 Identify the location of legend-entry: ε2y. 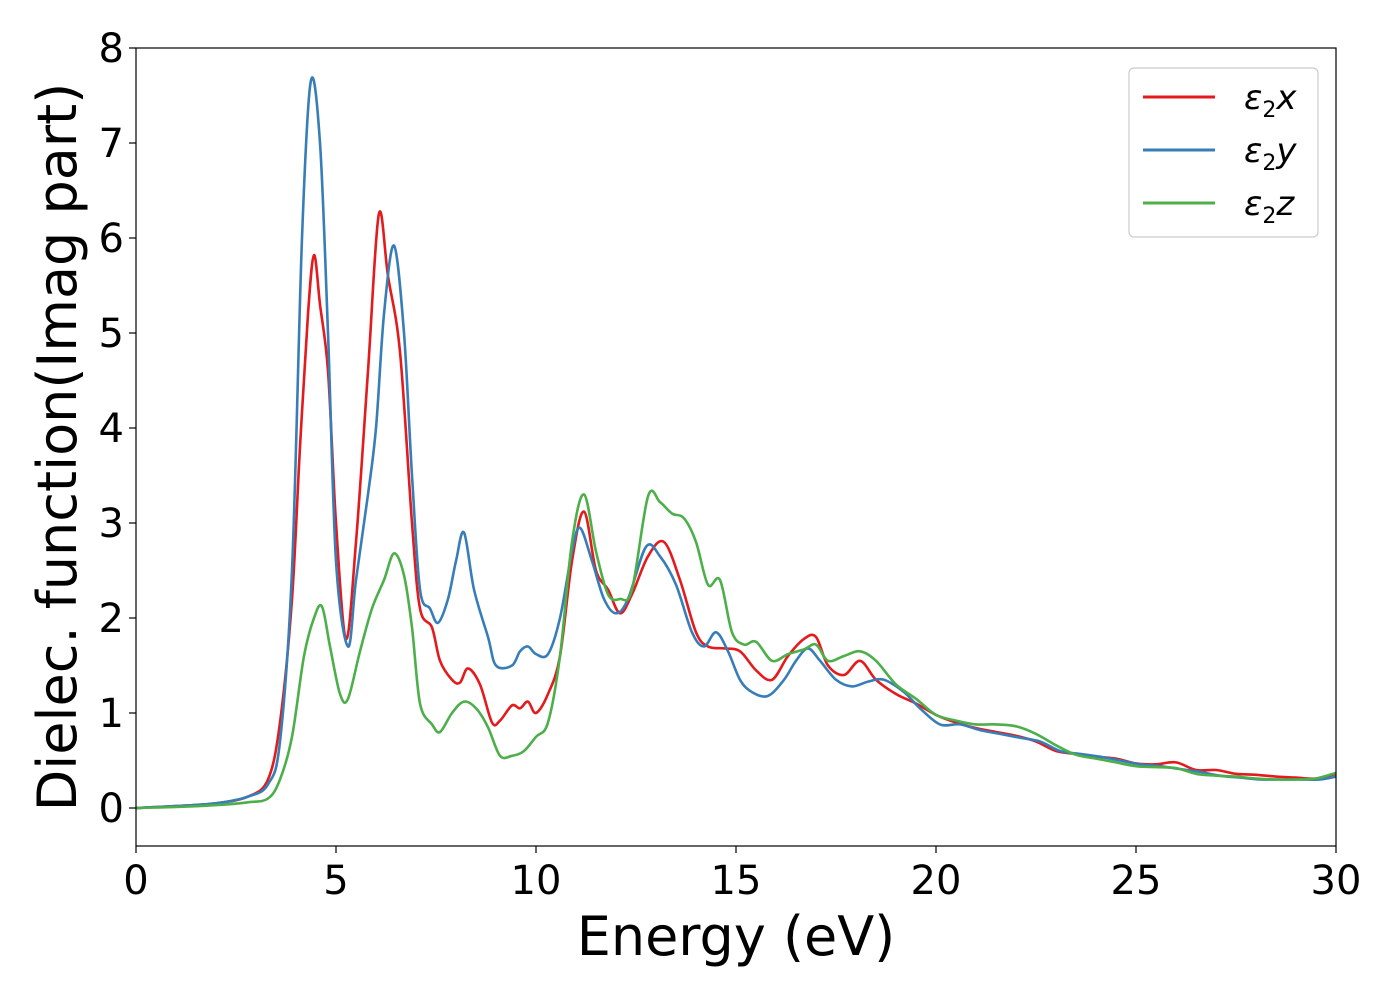
(1270, 153).